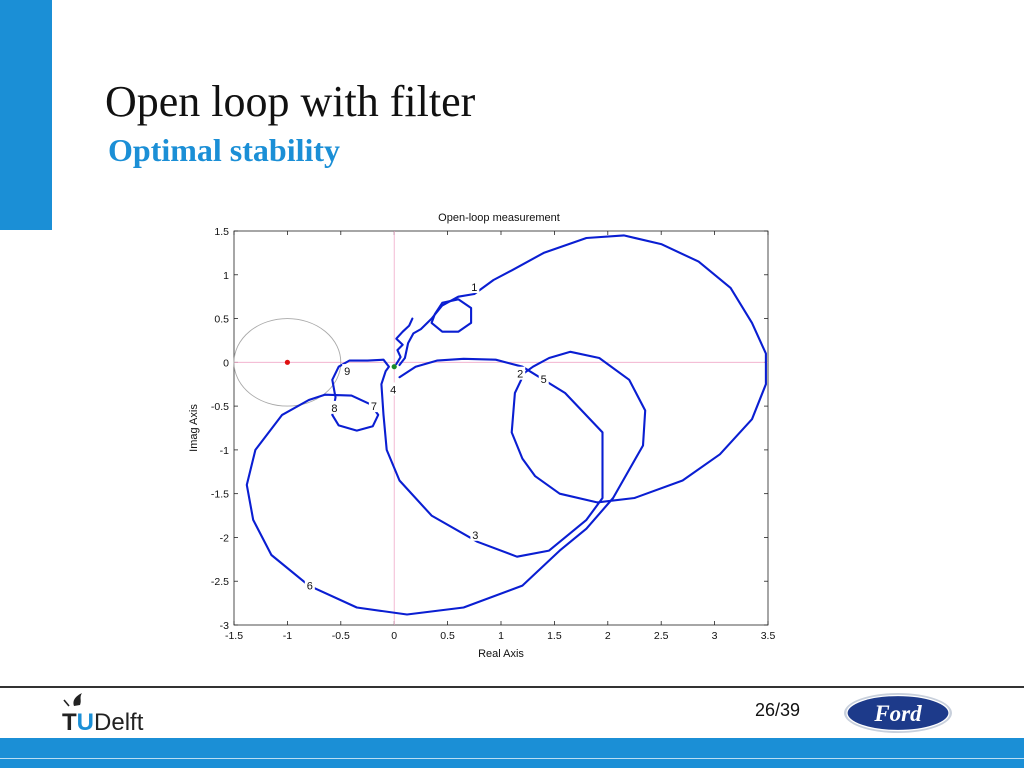 This screenshot has height=768, width=1024. Describe the element at coordinates (512, 687) in the screenshot. I see `footer-divider` at that location.